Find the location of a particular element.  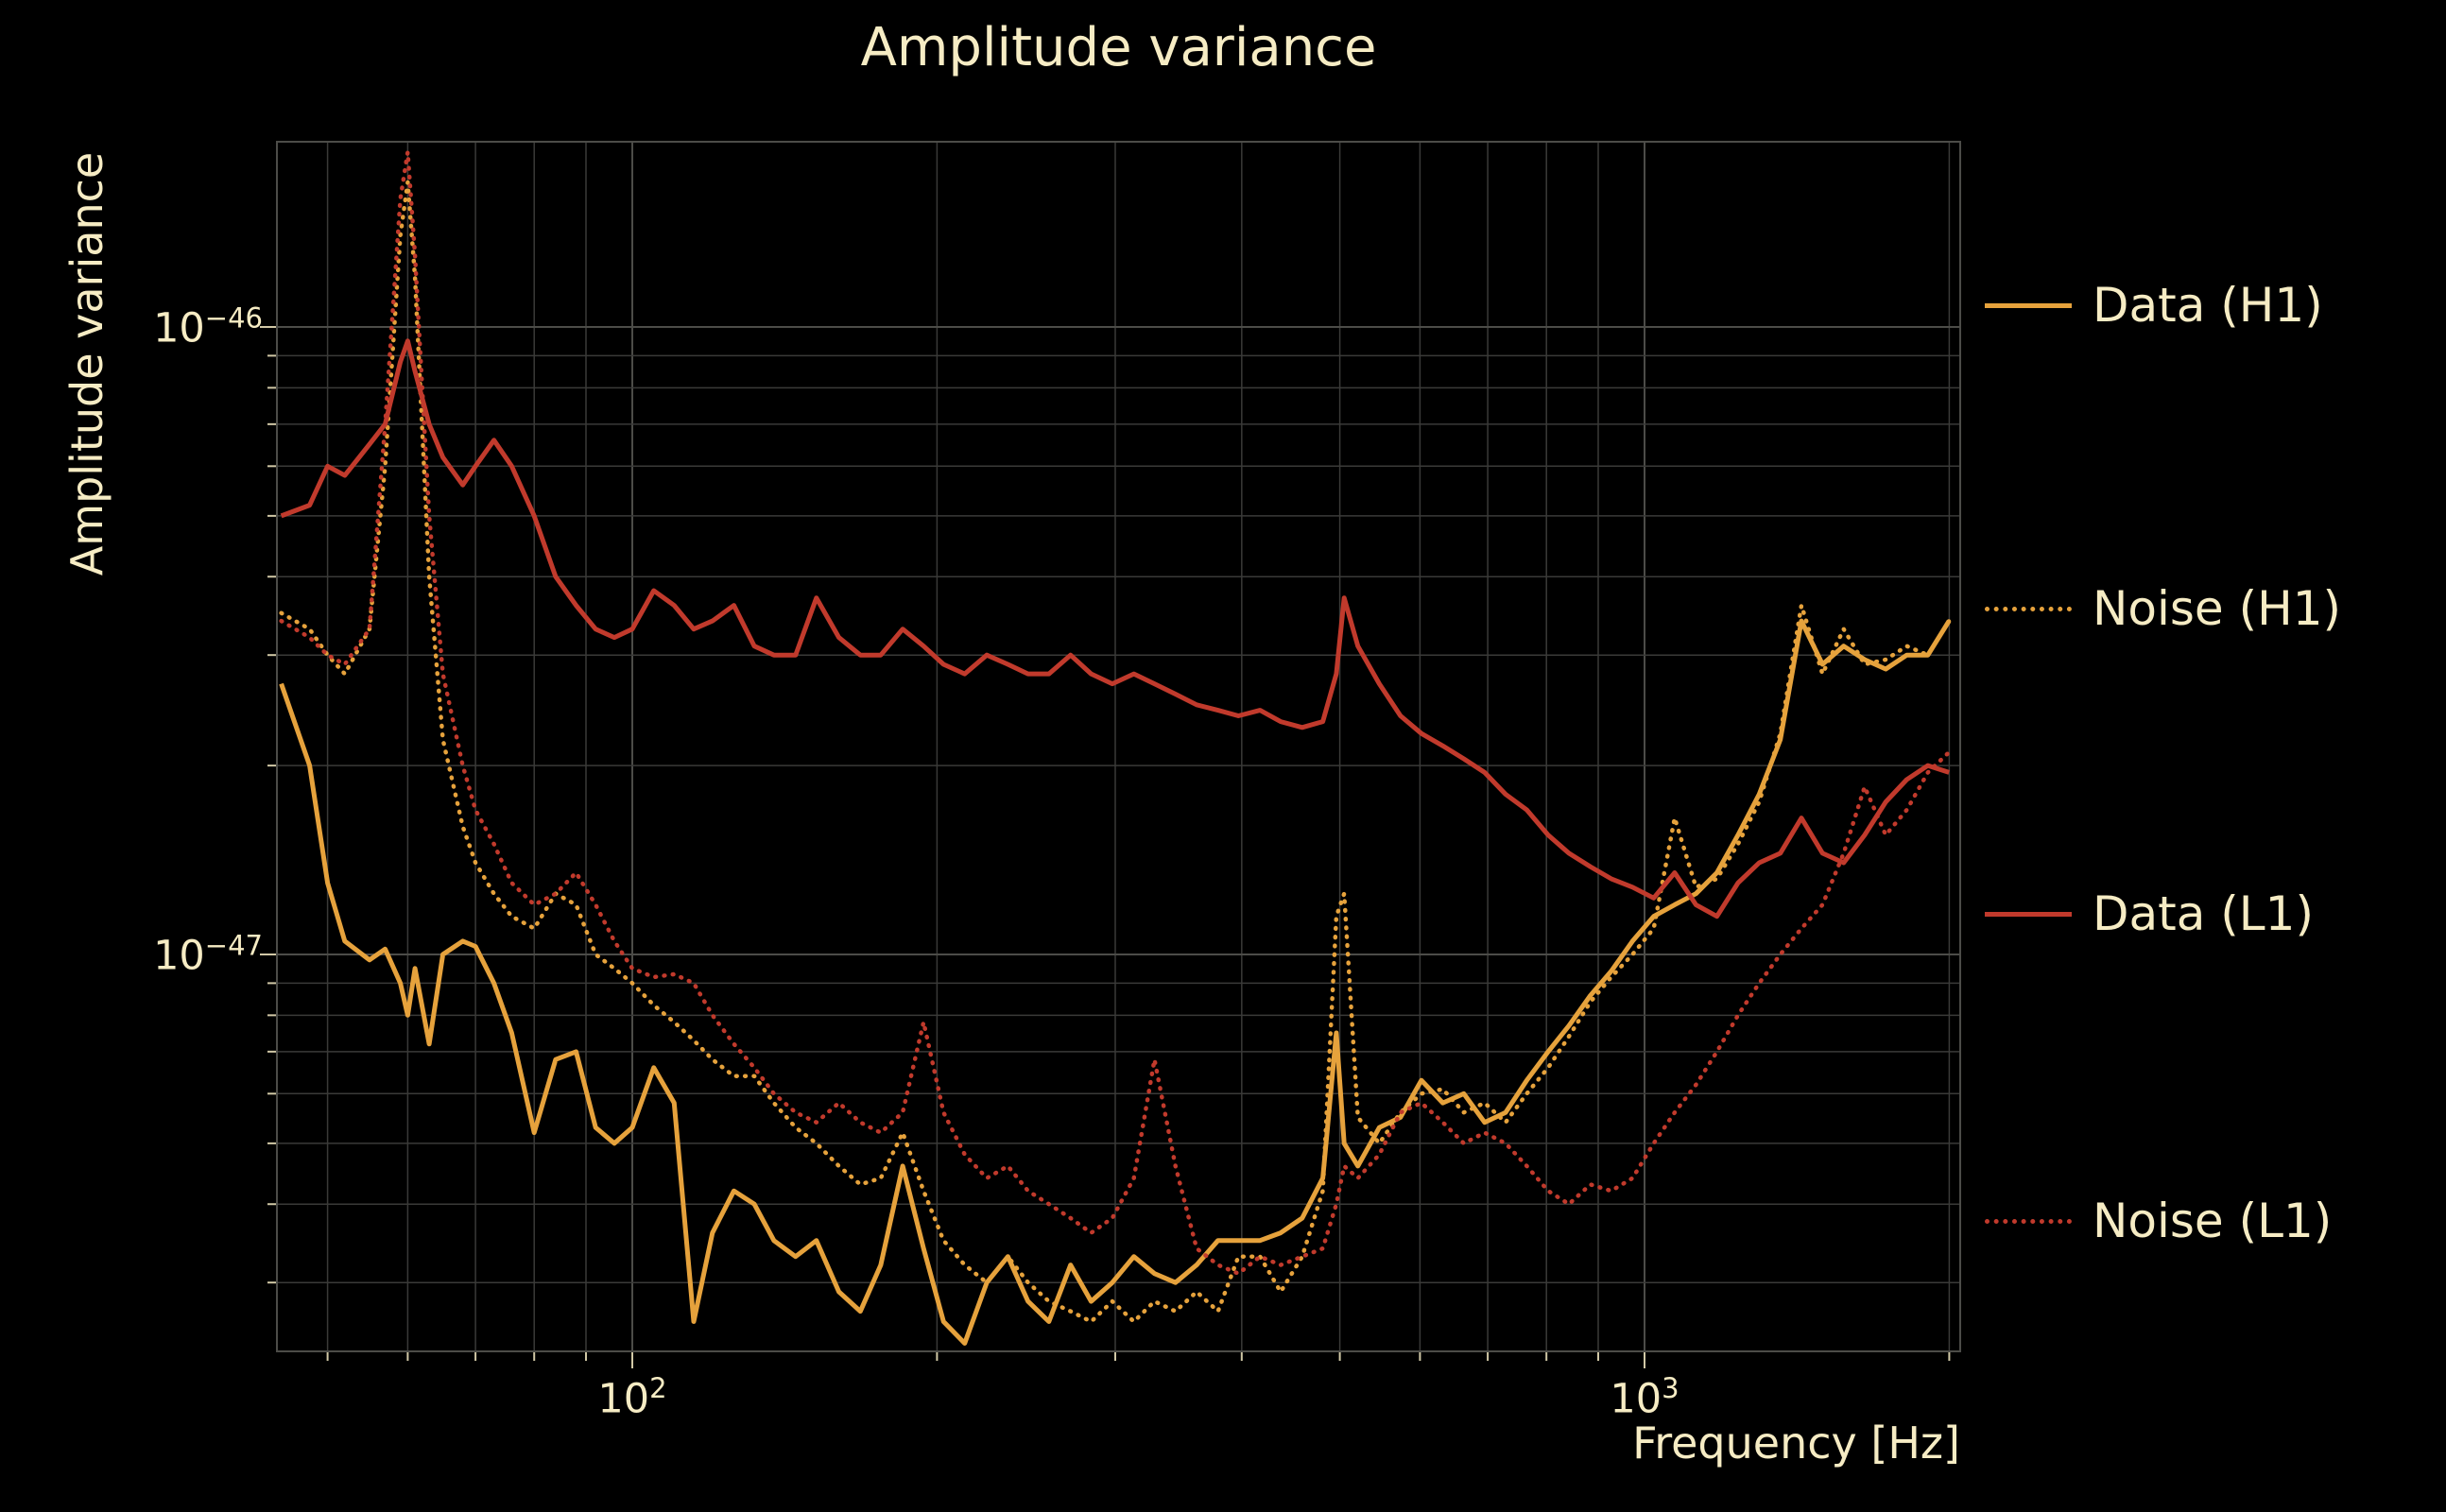

x-tick-label-100: 102 is located at coordinates (632, 1397).